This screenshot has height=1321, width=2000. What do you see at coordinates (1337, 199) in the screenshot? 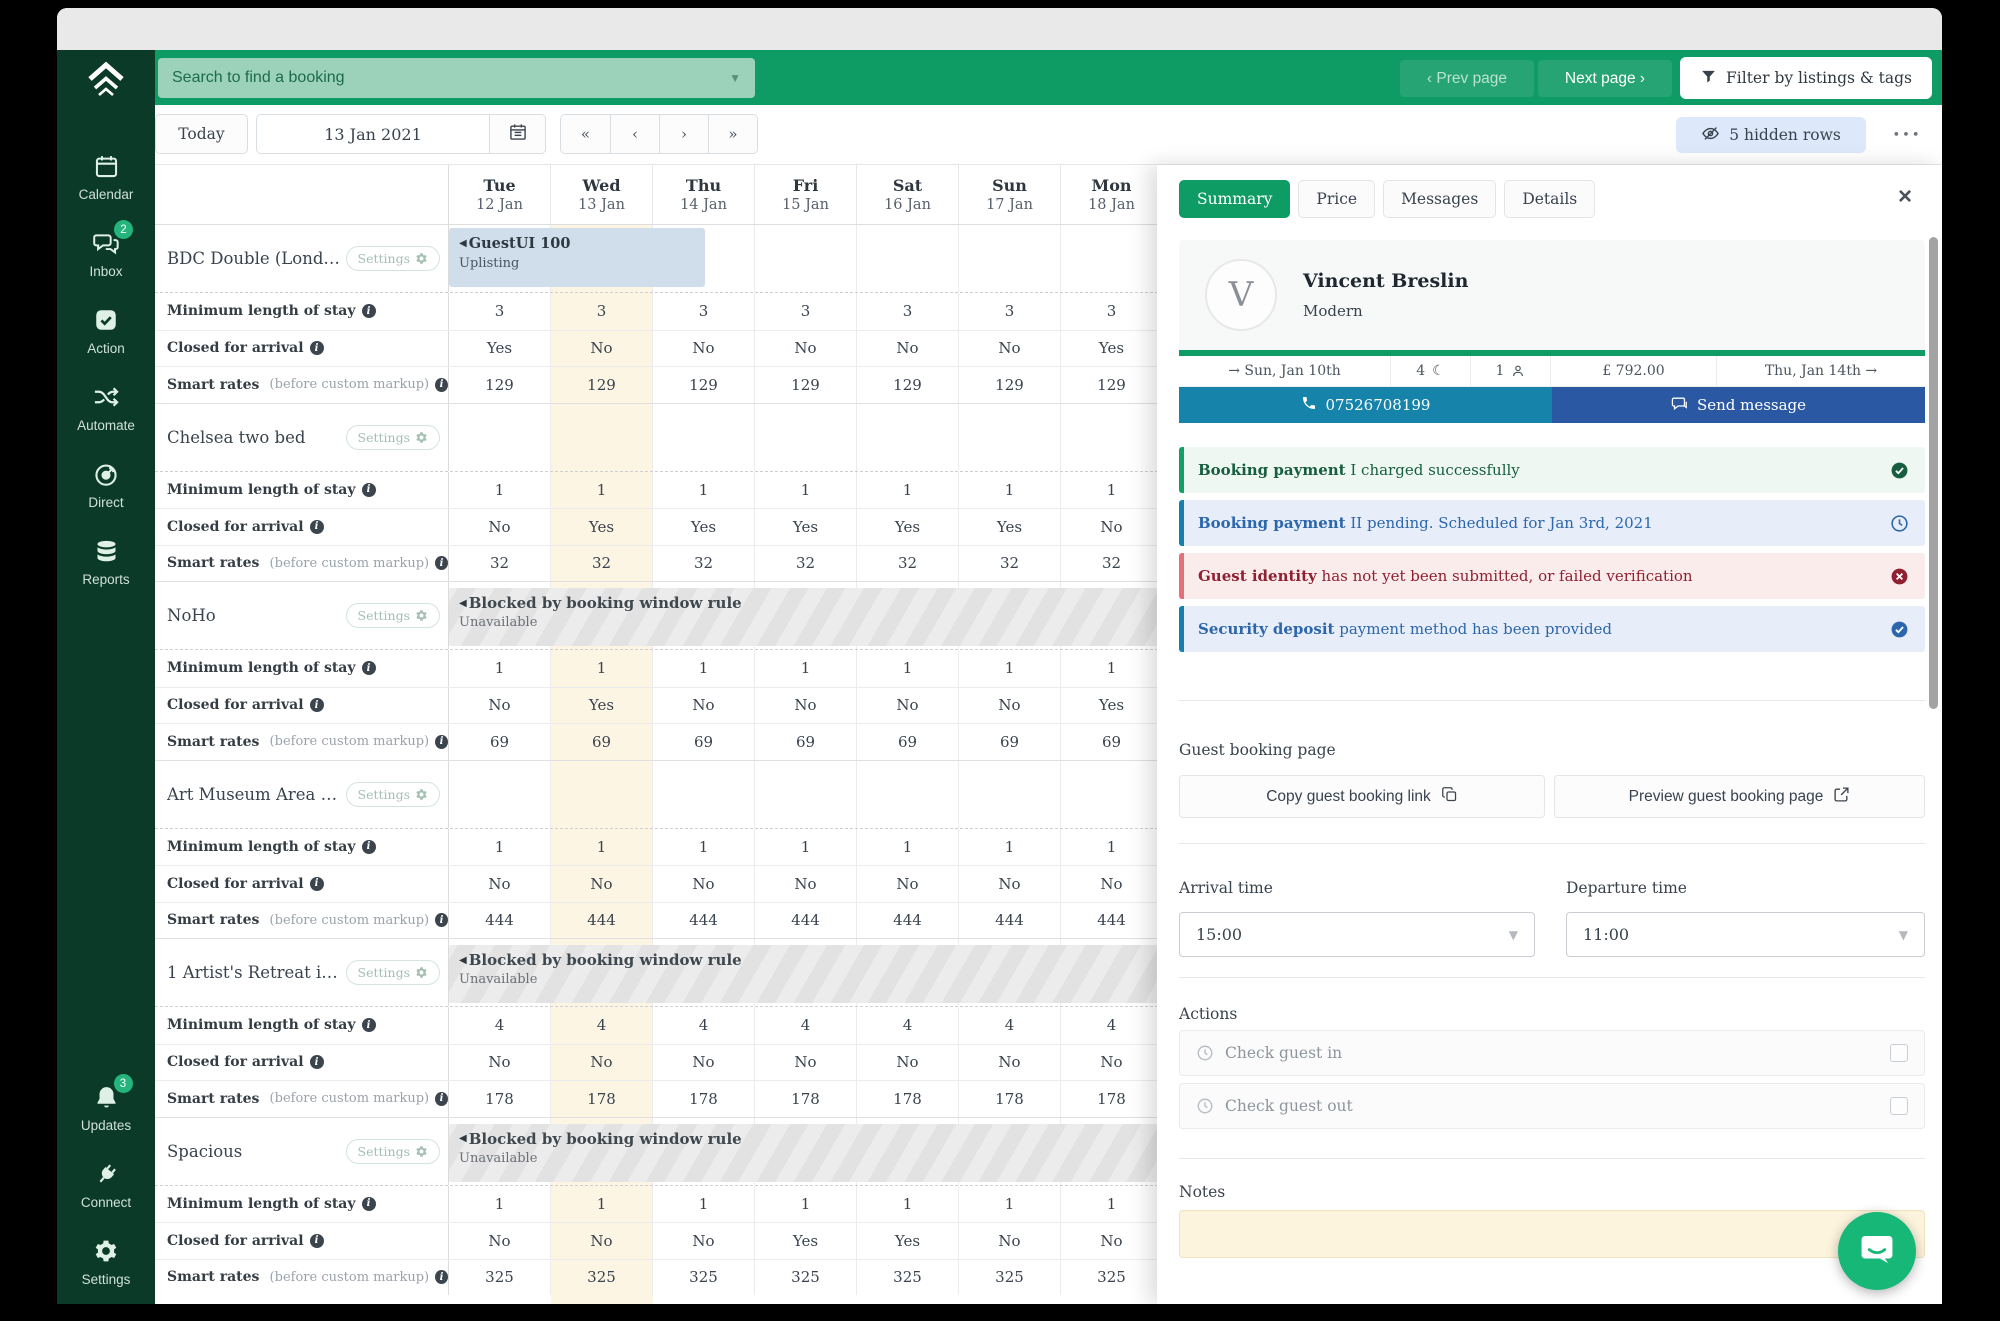
I see `tab-price: Price` at bounding box center [1337, 199].